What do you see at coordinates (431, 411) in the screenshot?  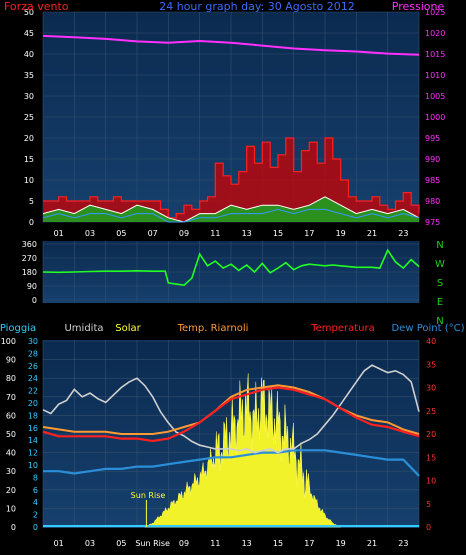 I see `temperature-tick-label: 25` at bounding box center [431, 411].